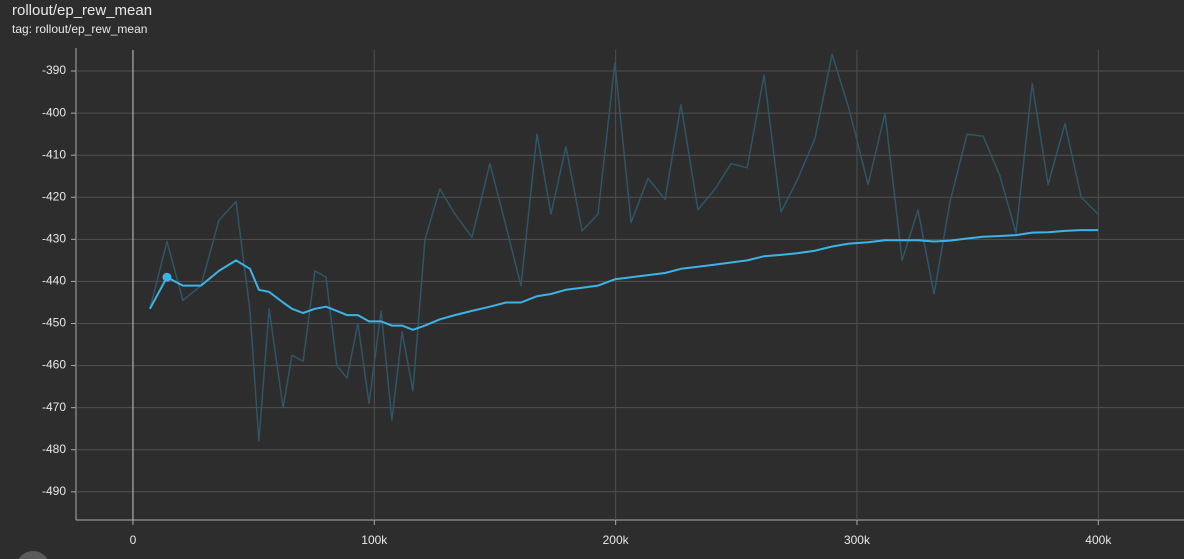 Image resolution: width=1184 pixels, height=559 pixels. What do you see at coordinates (374, 540) in the screenshot?
I see `x-tick-label: 100k` at bounding box center [374, 540].